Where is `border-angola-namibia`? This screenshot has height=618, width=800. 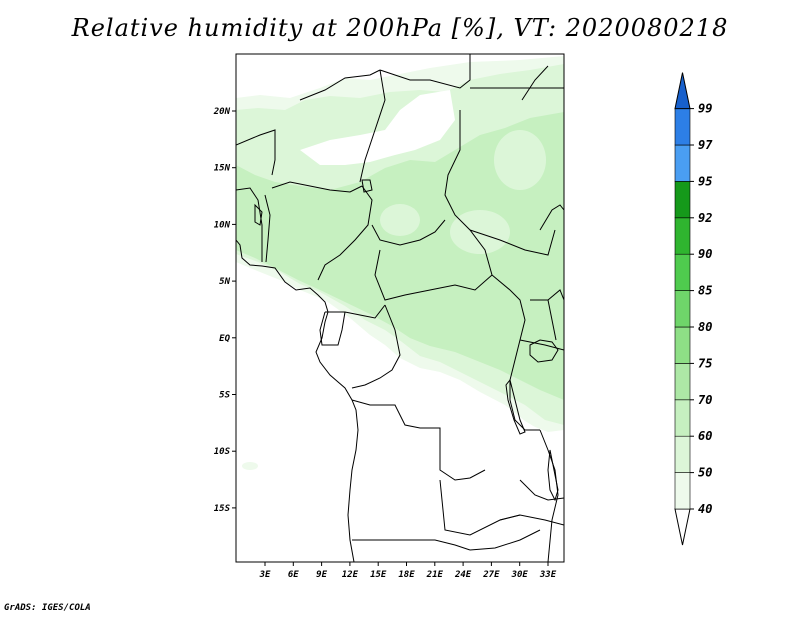
border-angola-namibia is located at coordinates (411, 545).